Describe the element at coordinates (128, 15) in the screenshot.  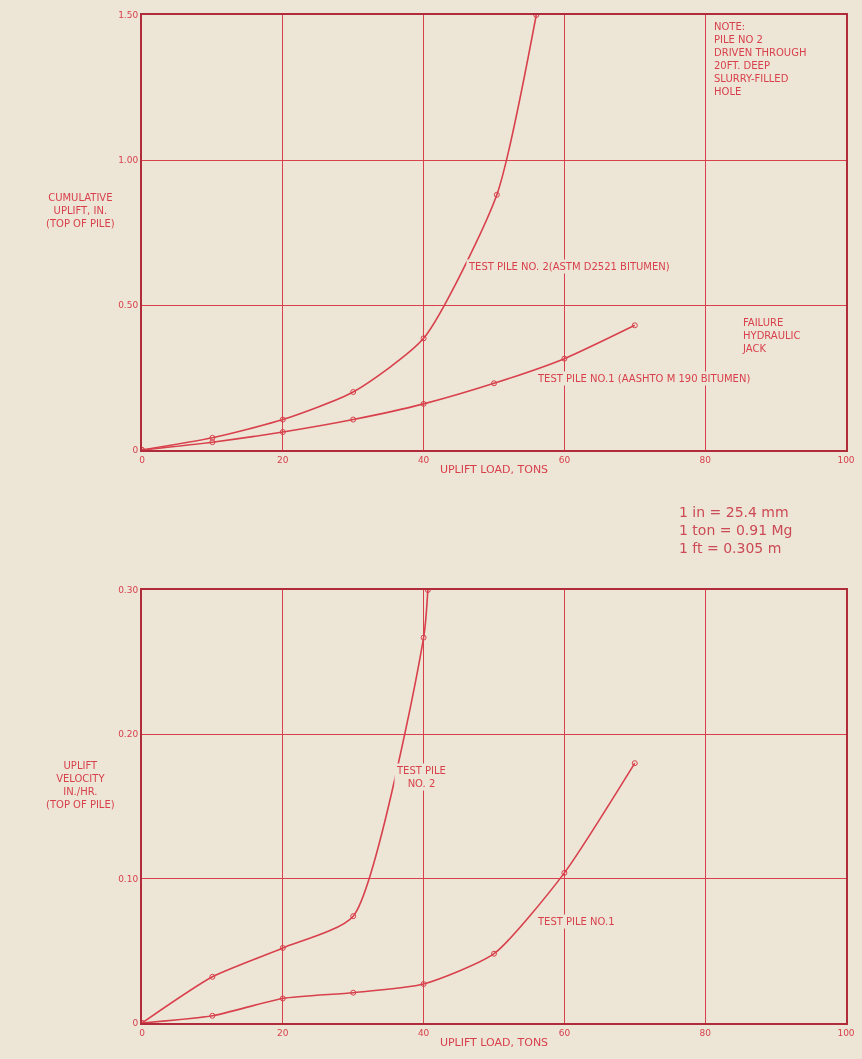
I see `y-tick-label: 1.50` at that location.